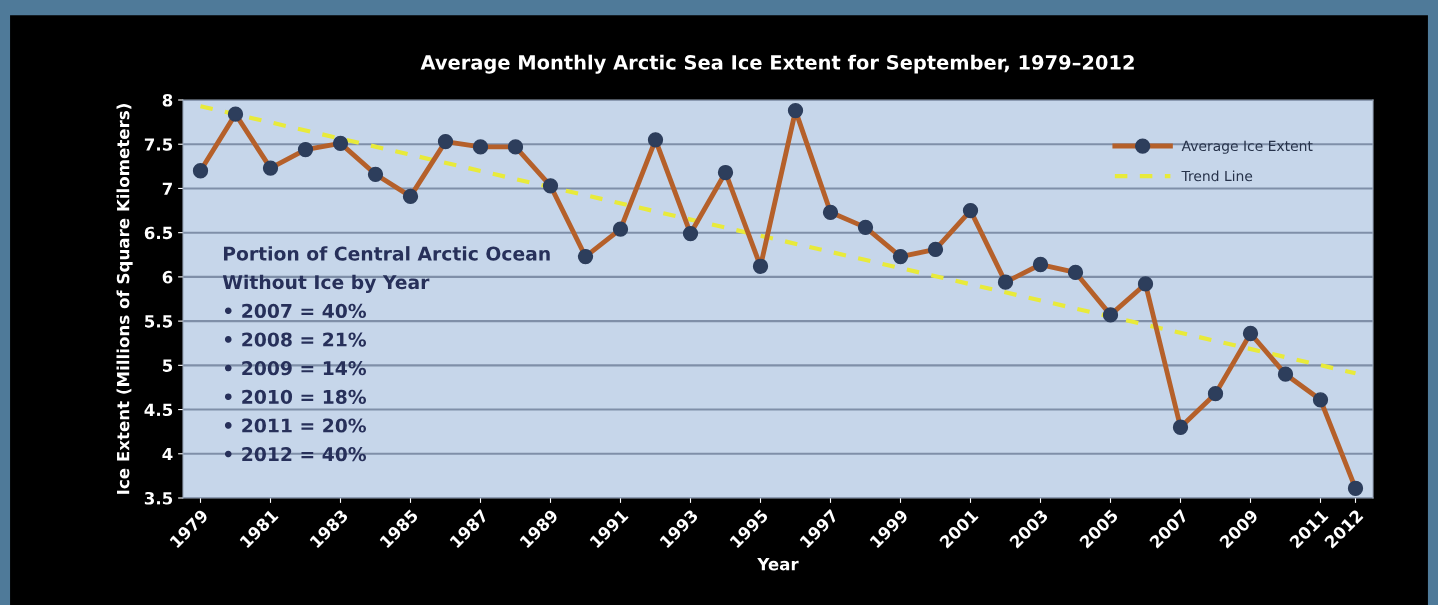  Describe the element at coordinates (295, 368) in the screenshot. I see `annotation: • 2009 = 14%` at that location.